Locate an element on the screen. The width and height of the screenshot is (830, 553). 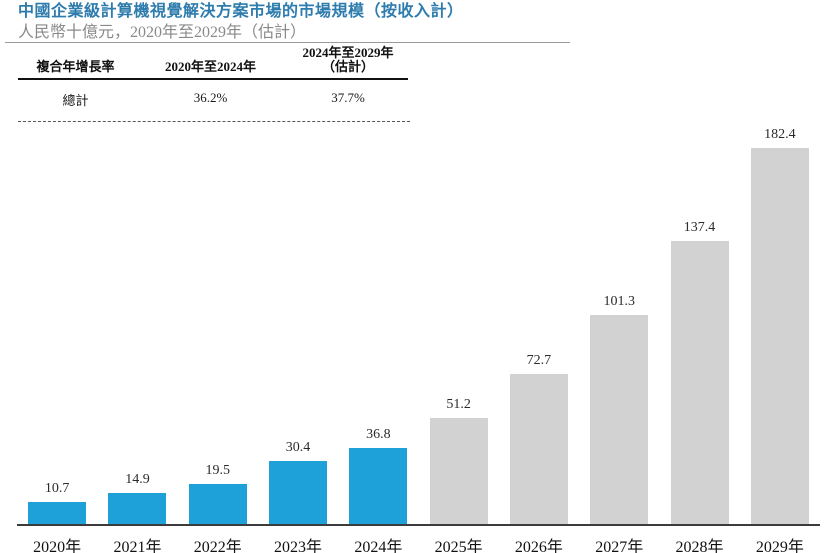
x-axis-label: 2026年 is located at coordinates (538, 546).